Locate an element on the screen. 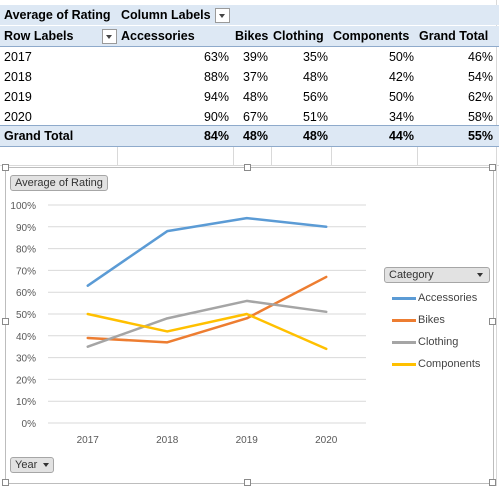 The height and width of the screenshot is (486, 499). cell-value: 46% is located at coordinates (480, 57).